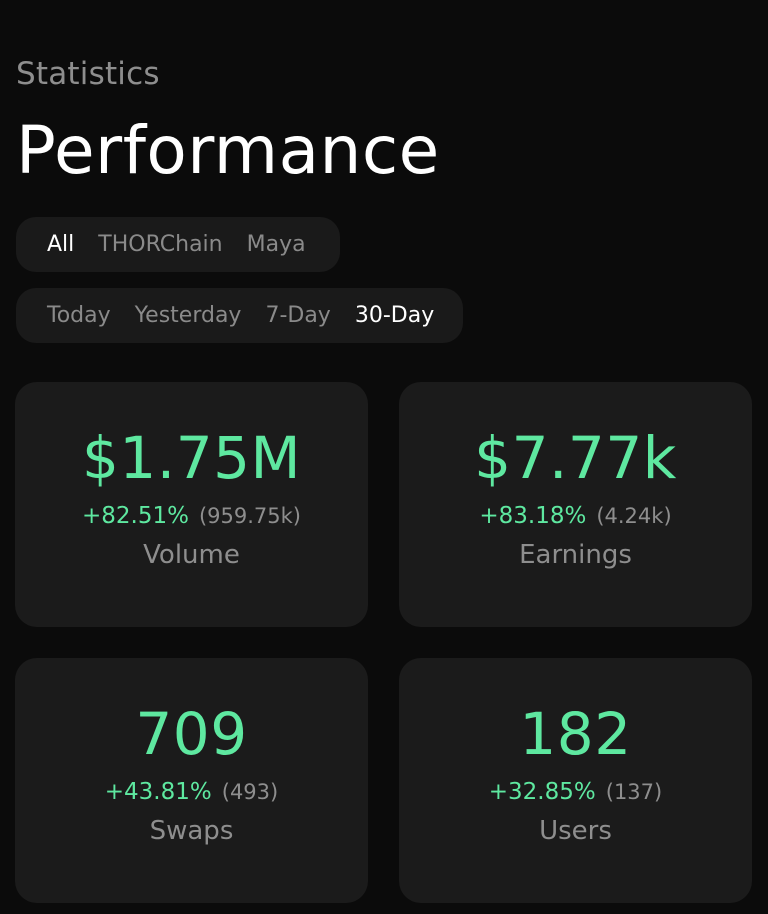 The image size is (768, 914). I want to click on chain-filter-thorchain: THORChain, so click(160, 244).